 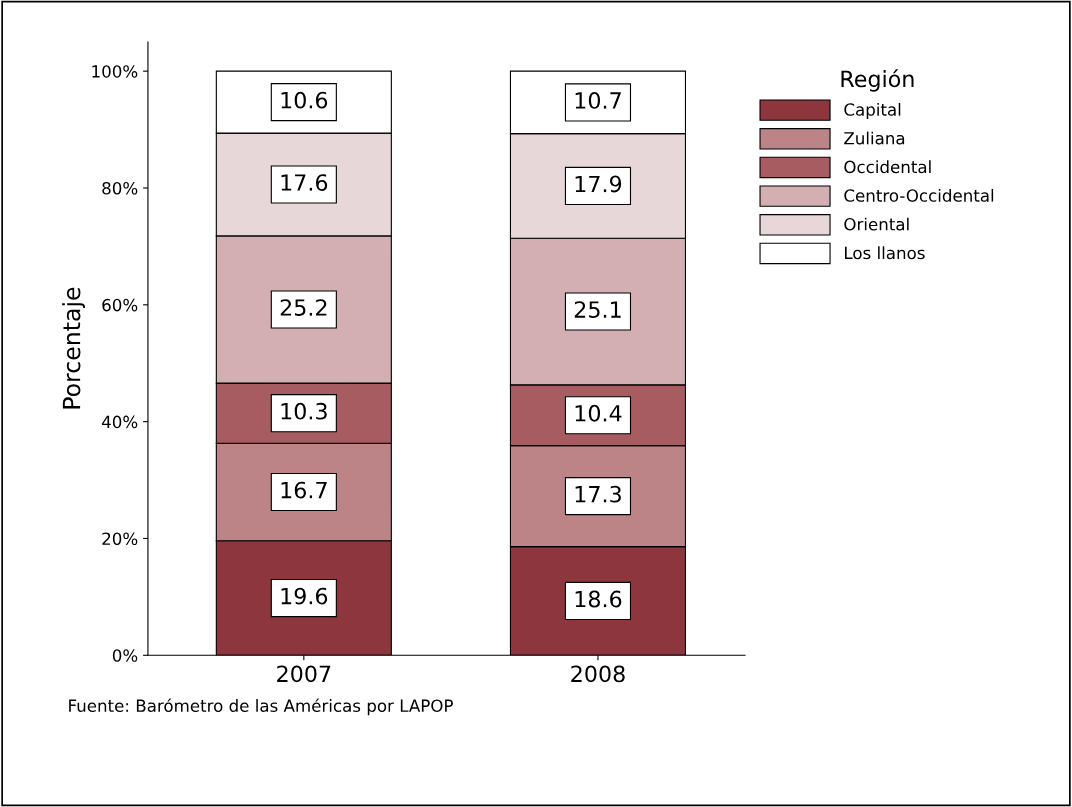 What do you see at coordinates (876, 224) in the screenshot?
I see `legend-label: Oriental` at bounding box center [876, 224].